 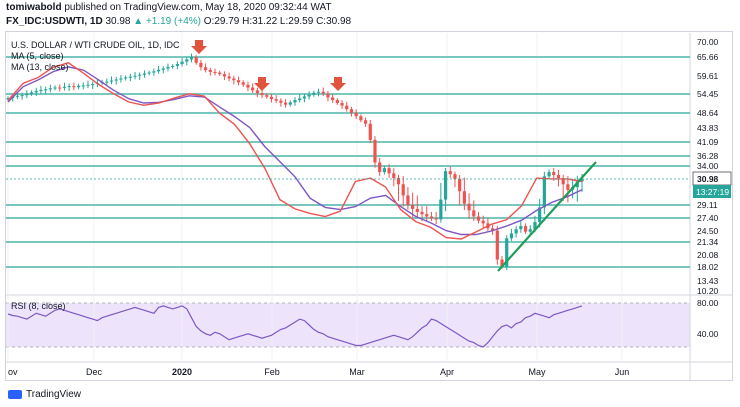 I want to click on price-tick-label: 20.08, so click(x=708, y=255).